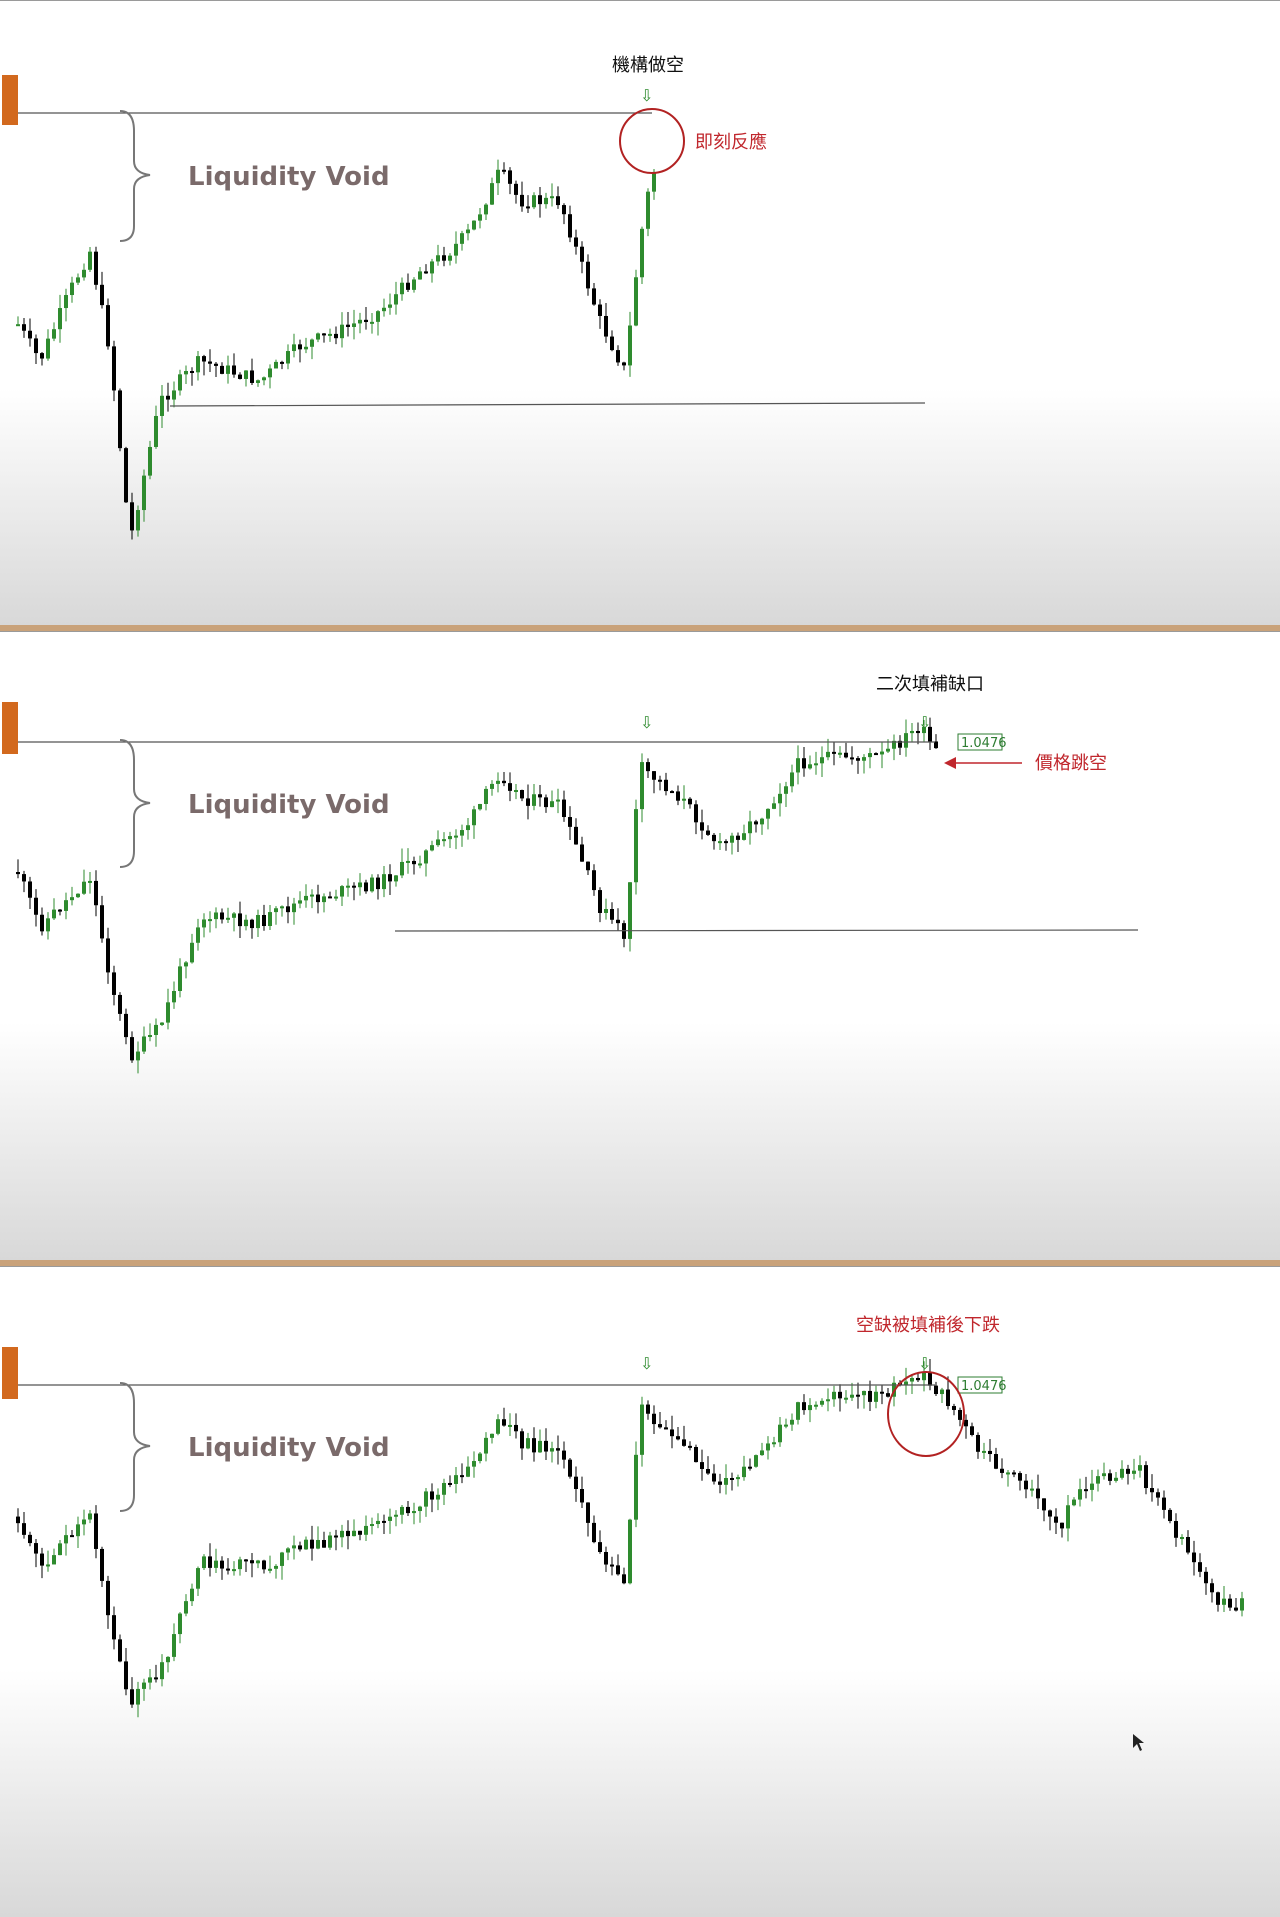 The image size is (1280, 1917). I want to click on void-label: Liquidity Void, so click(289, 177).